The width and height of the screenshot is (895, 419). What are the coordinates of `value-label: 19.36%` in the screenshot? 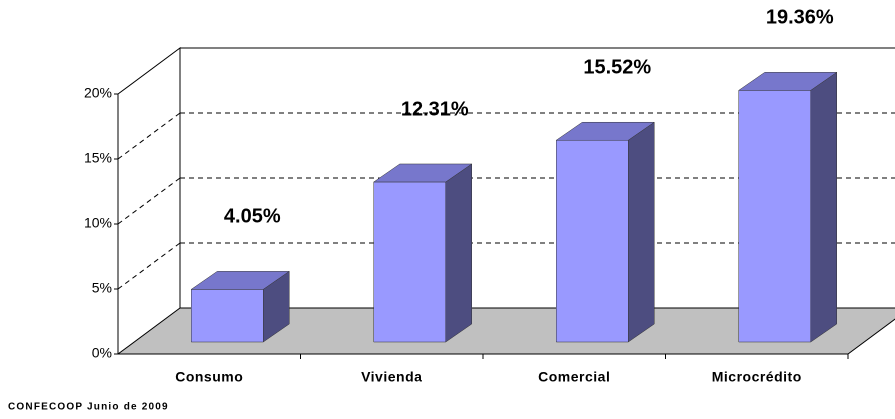 It's located at (800, 18).